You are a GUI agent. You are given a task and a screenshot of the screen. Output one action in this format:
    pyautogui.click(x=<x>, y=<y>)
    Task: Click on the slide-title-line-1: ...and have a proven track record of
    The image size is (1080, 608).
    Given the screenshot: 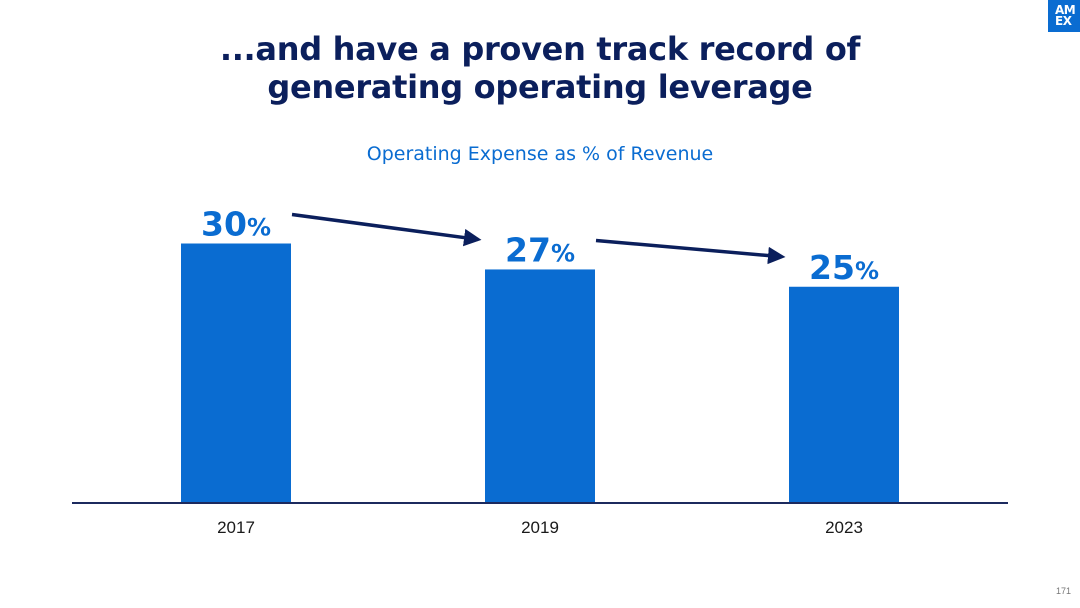 What is the action you would take?
    pyautogui.click(x=540, y=49)
    